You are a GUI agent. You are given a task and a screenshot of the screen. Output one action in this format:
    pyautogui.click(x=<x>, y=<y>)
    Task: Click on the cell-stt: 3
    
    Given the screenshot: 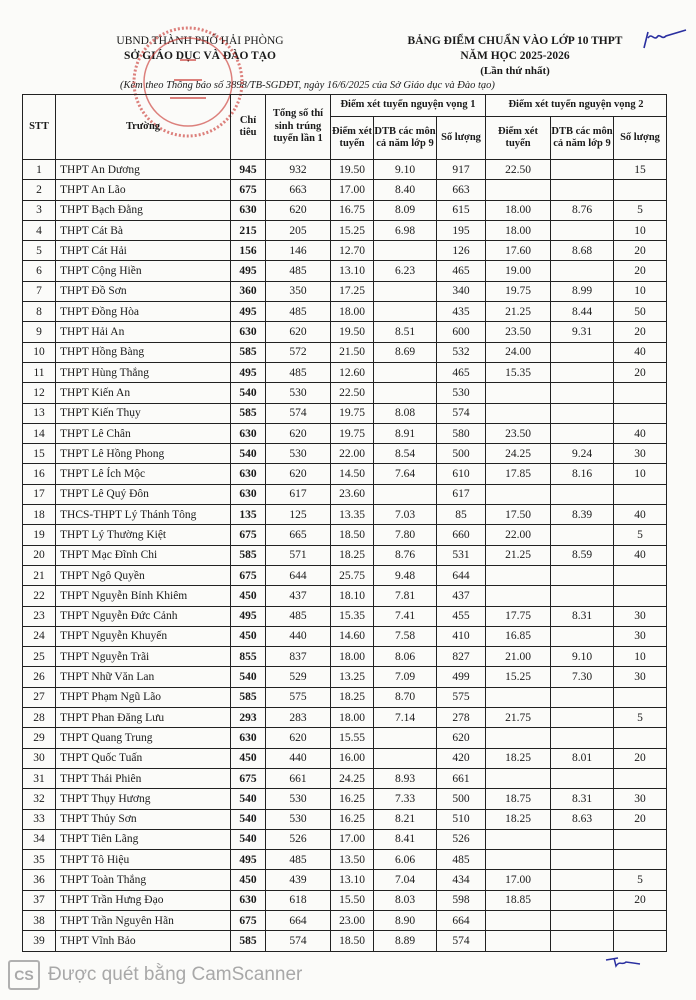 What is the action you would take?
    pyautogui.click(x=39, y=210)
    